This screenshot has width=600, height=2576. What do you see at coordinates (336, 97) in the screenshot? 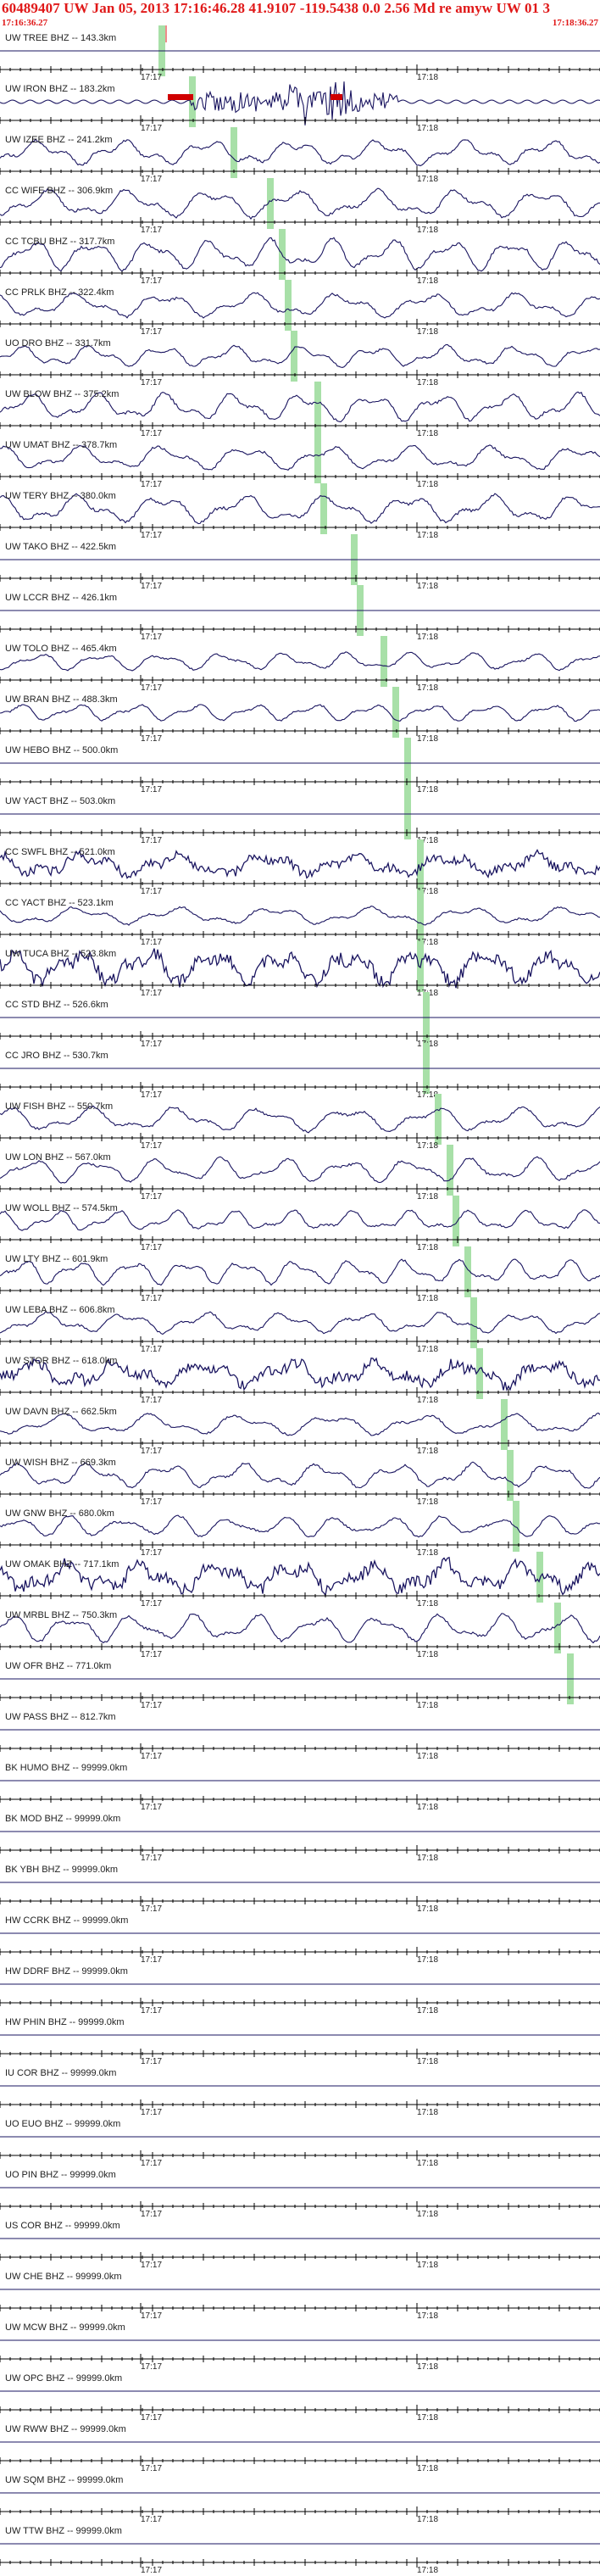
I see `clip-marker` at bounding box center [336, 97].